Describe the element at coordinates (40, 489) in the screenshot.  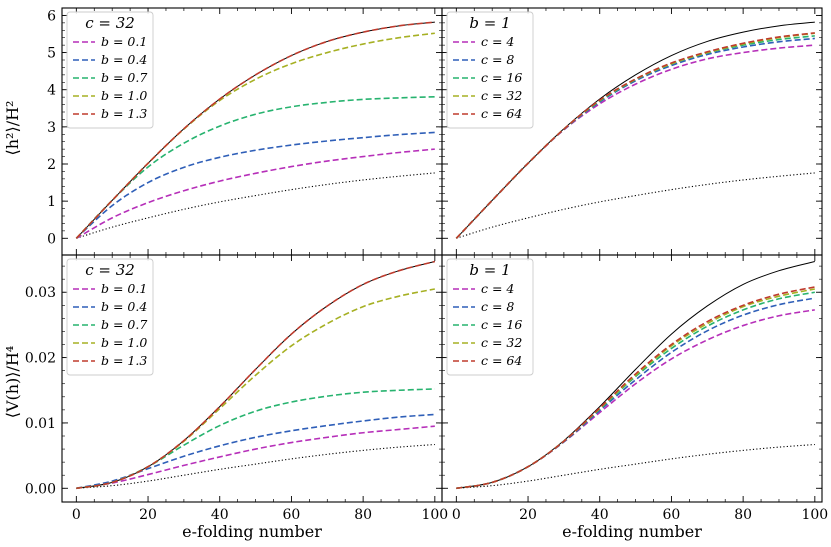
I see `y-tick-label: 0.00` at that location.